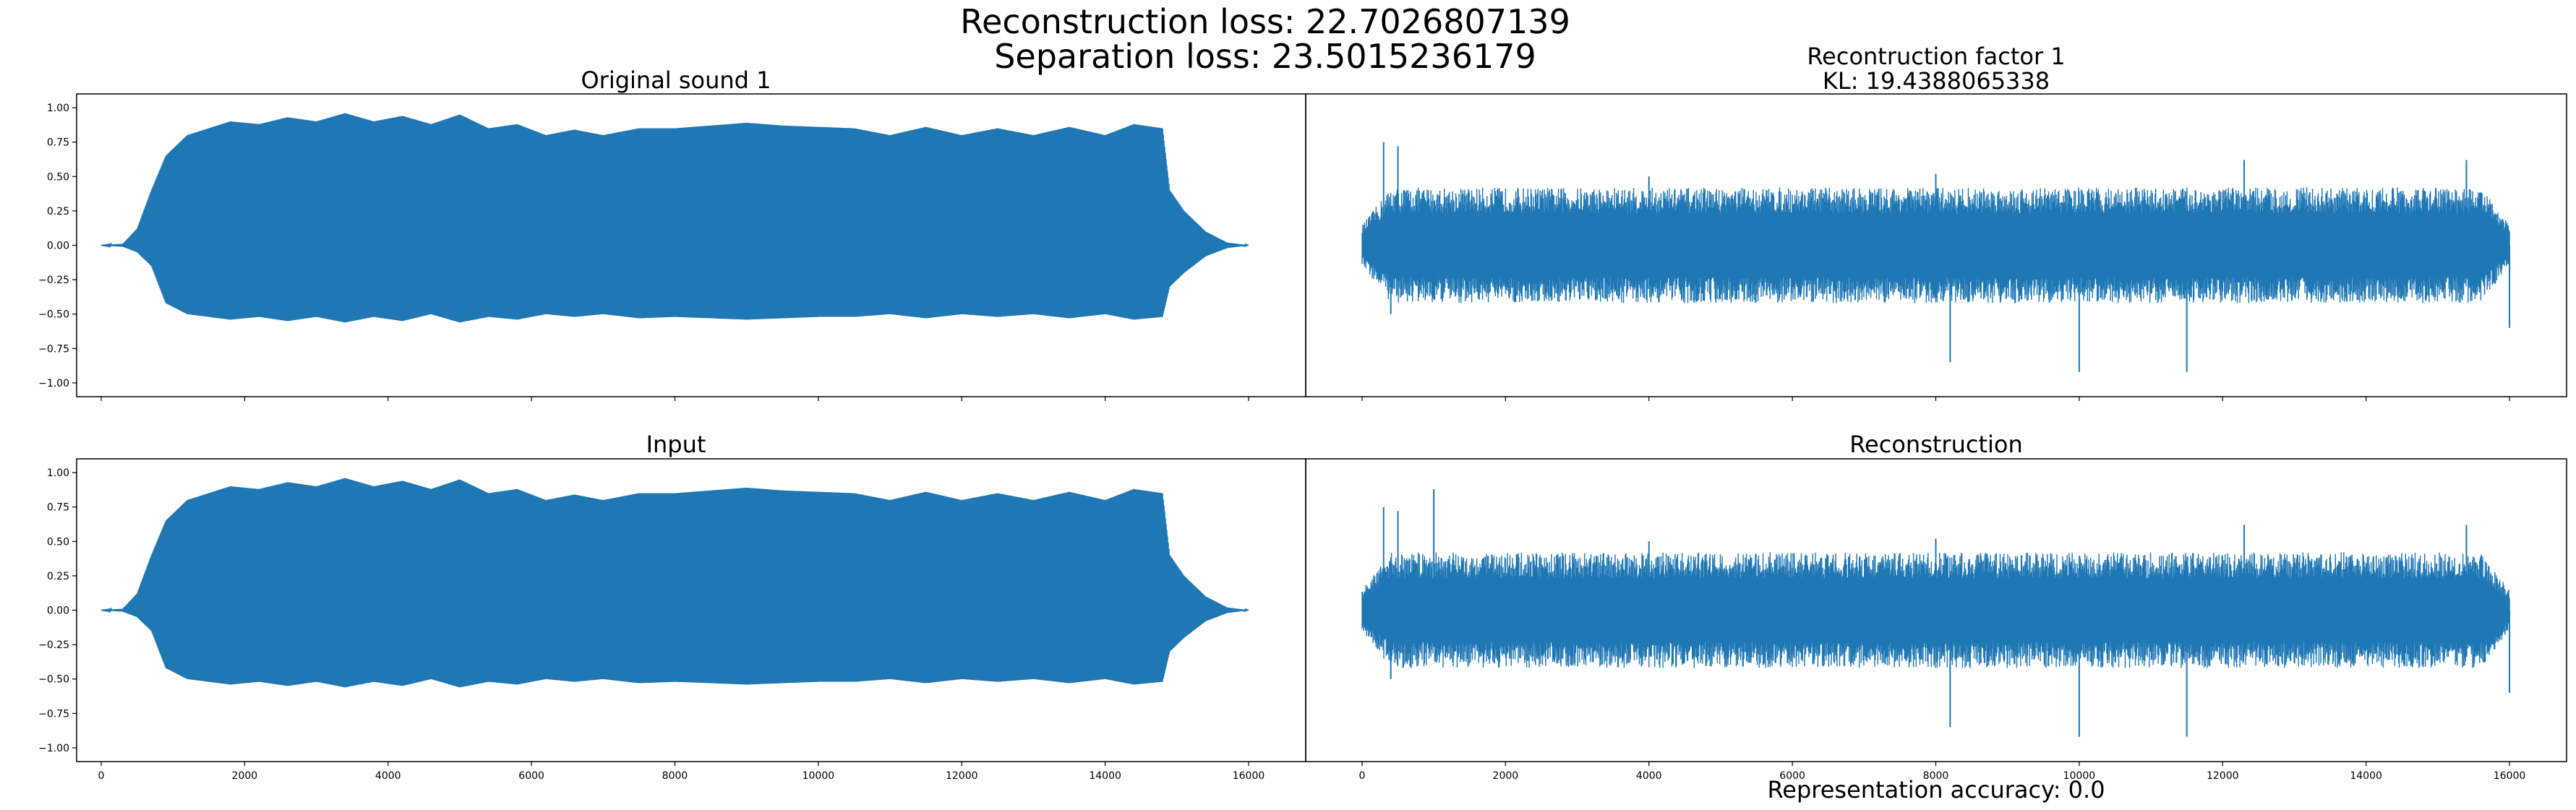 The height and width of the screenshot is (810, 2576). I want to click on panel-title-reconstruction: Reconstruction, so click(1935, 445).